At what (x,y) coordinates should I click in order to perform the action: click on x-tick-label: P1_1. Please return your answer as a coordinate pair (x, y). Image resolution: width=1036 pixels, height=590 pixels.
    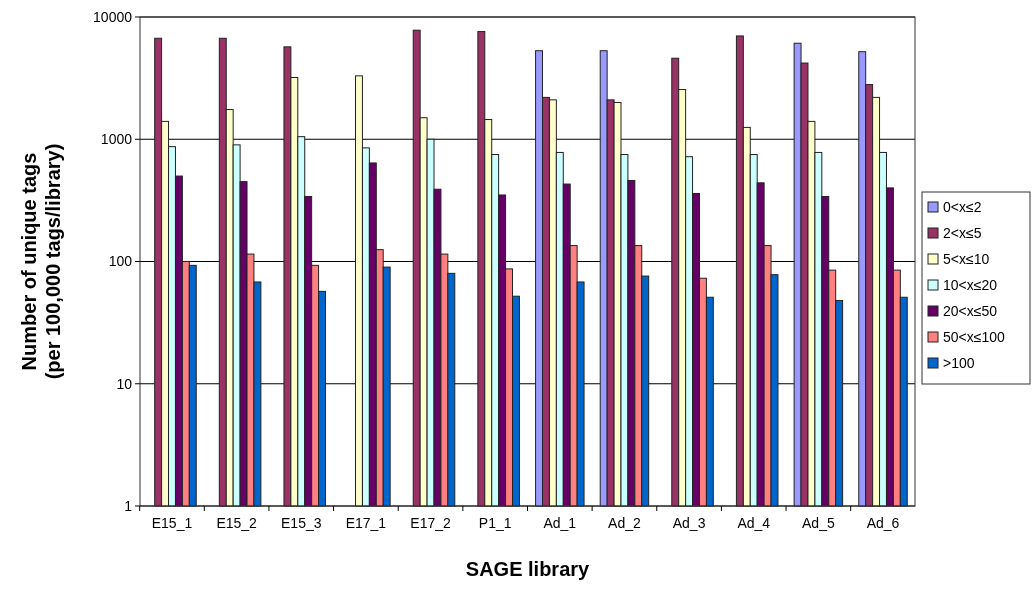
    Looking at the image, I should click on (495, 523).